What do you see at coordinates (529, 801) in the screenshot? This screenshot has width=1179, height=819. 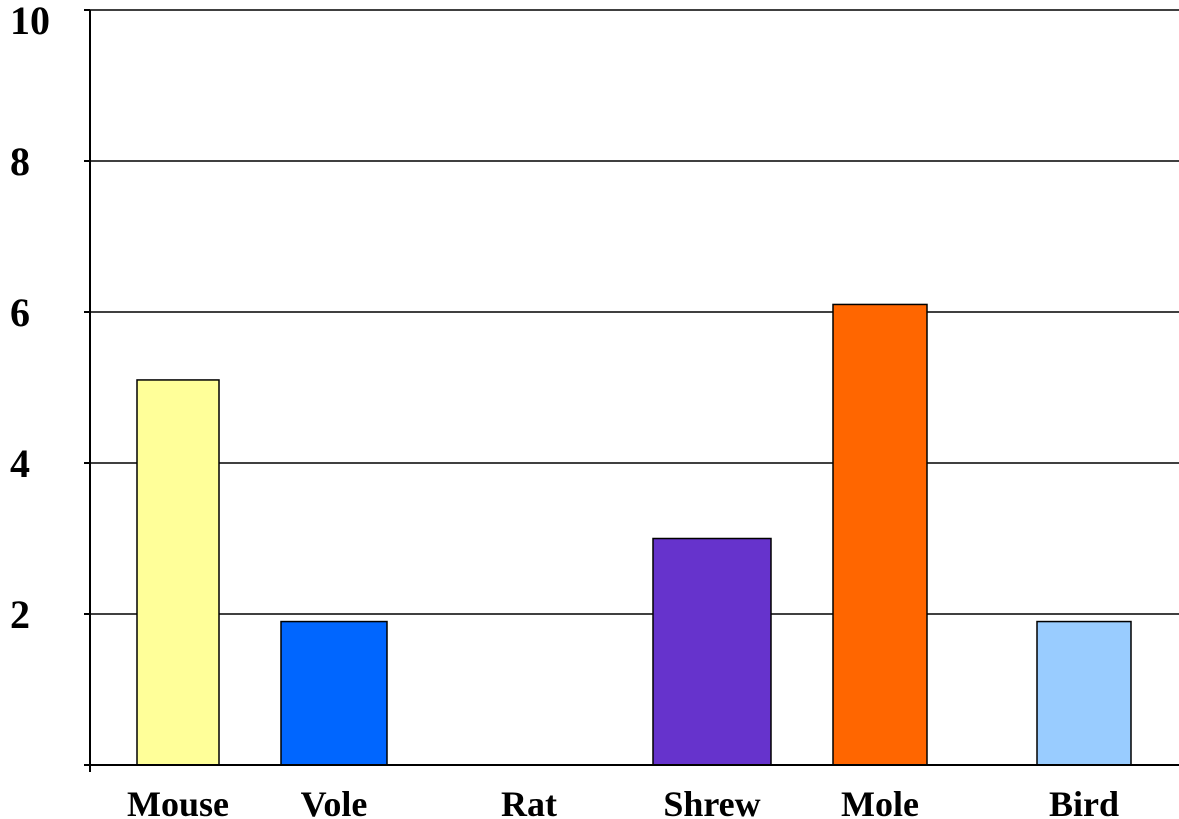 I see `x-category-label-rat: Rat` at bounding box center [529, 801].